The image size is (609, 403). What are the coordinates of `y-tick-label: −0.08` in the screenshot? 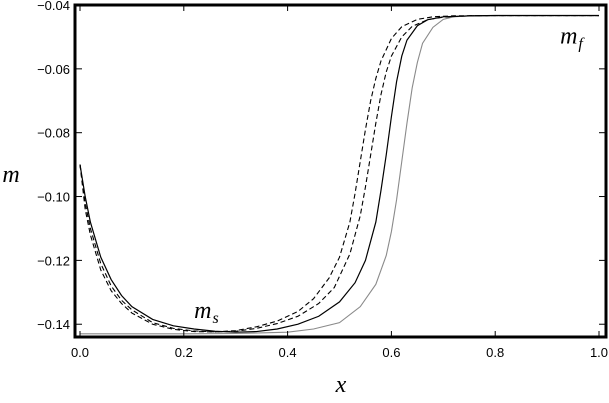 It's located at (53, 133).